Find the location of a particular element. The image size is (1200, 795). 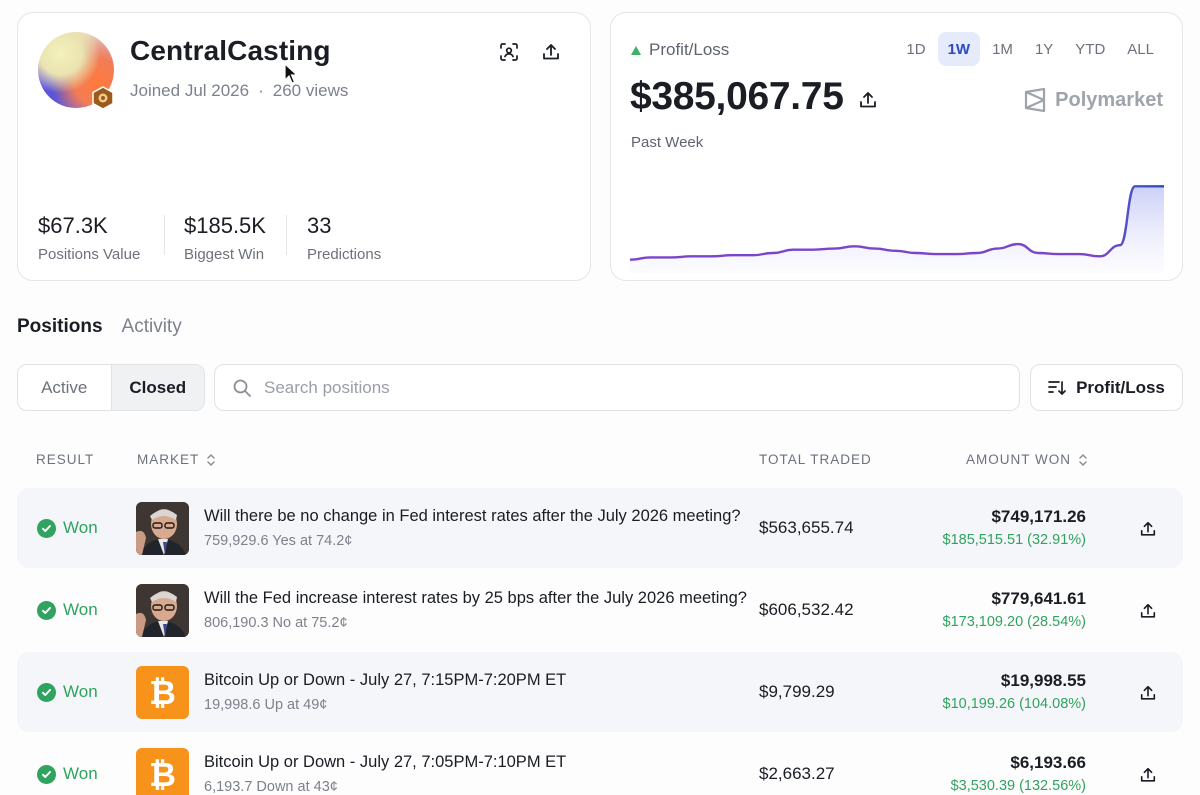

range-all: ALL is located at coordinates (1140, 49).